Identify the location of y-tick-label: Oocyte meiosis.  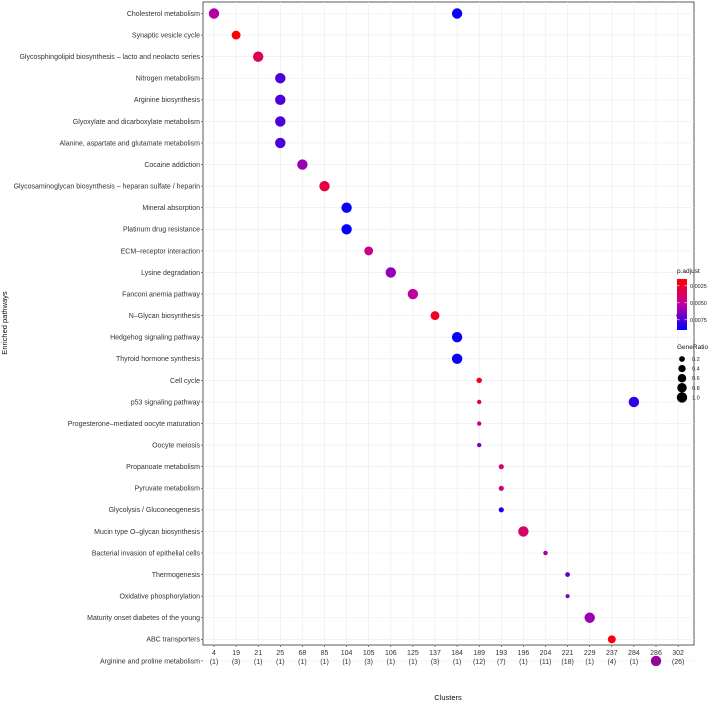
(176, 446).